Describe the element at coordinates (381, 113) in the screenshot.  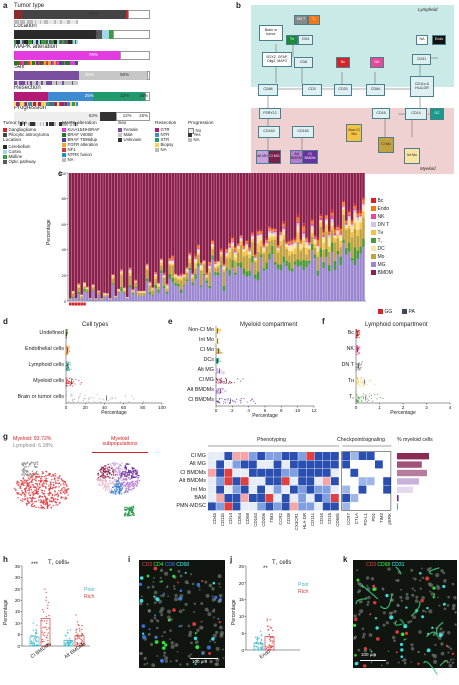
I see `gate-cd16: CD16` at that location.